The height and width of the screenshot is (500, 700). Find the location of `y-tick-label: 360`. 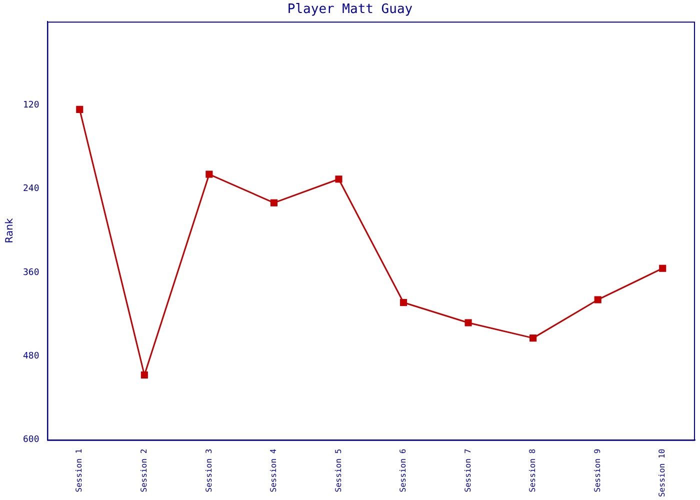

y-tick-label: 360 is located at coordinates (31, 273).